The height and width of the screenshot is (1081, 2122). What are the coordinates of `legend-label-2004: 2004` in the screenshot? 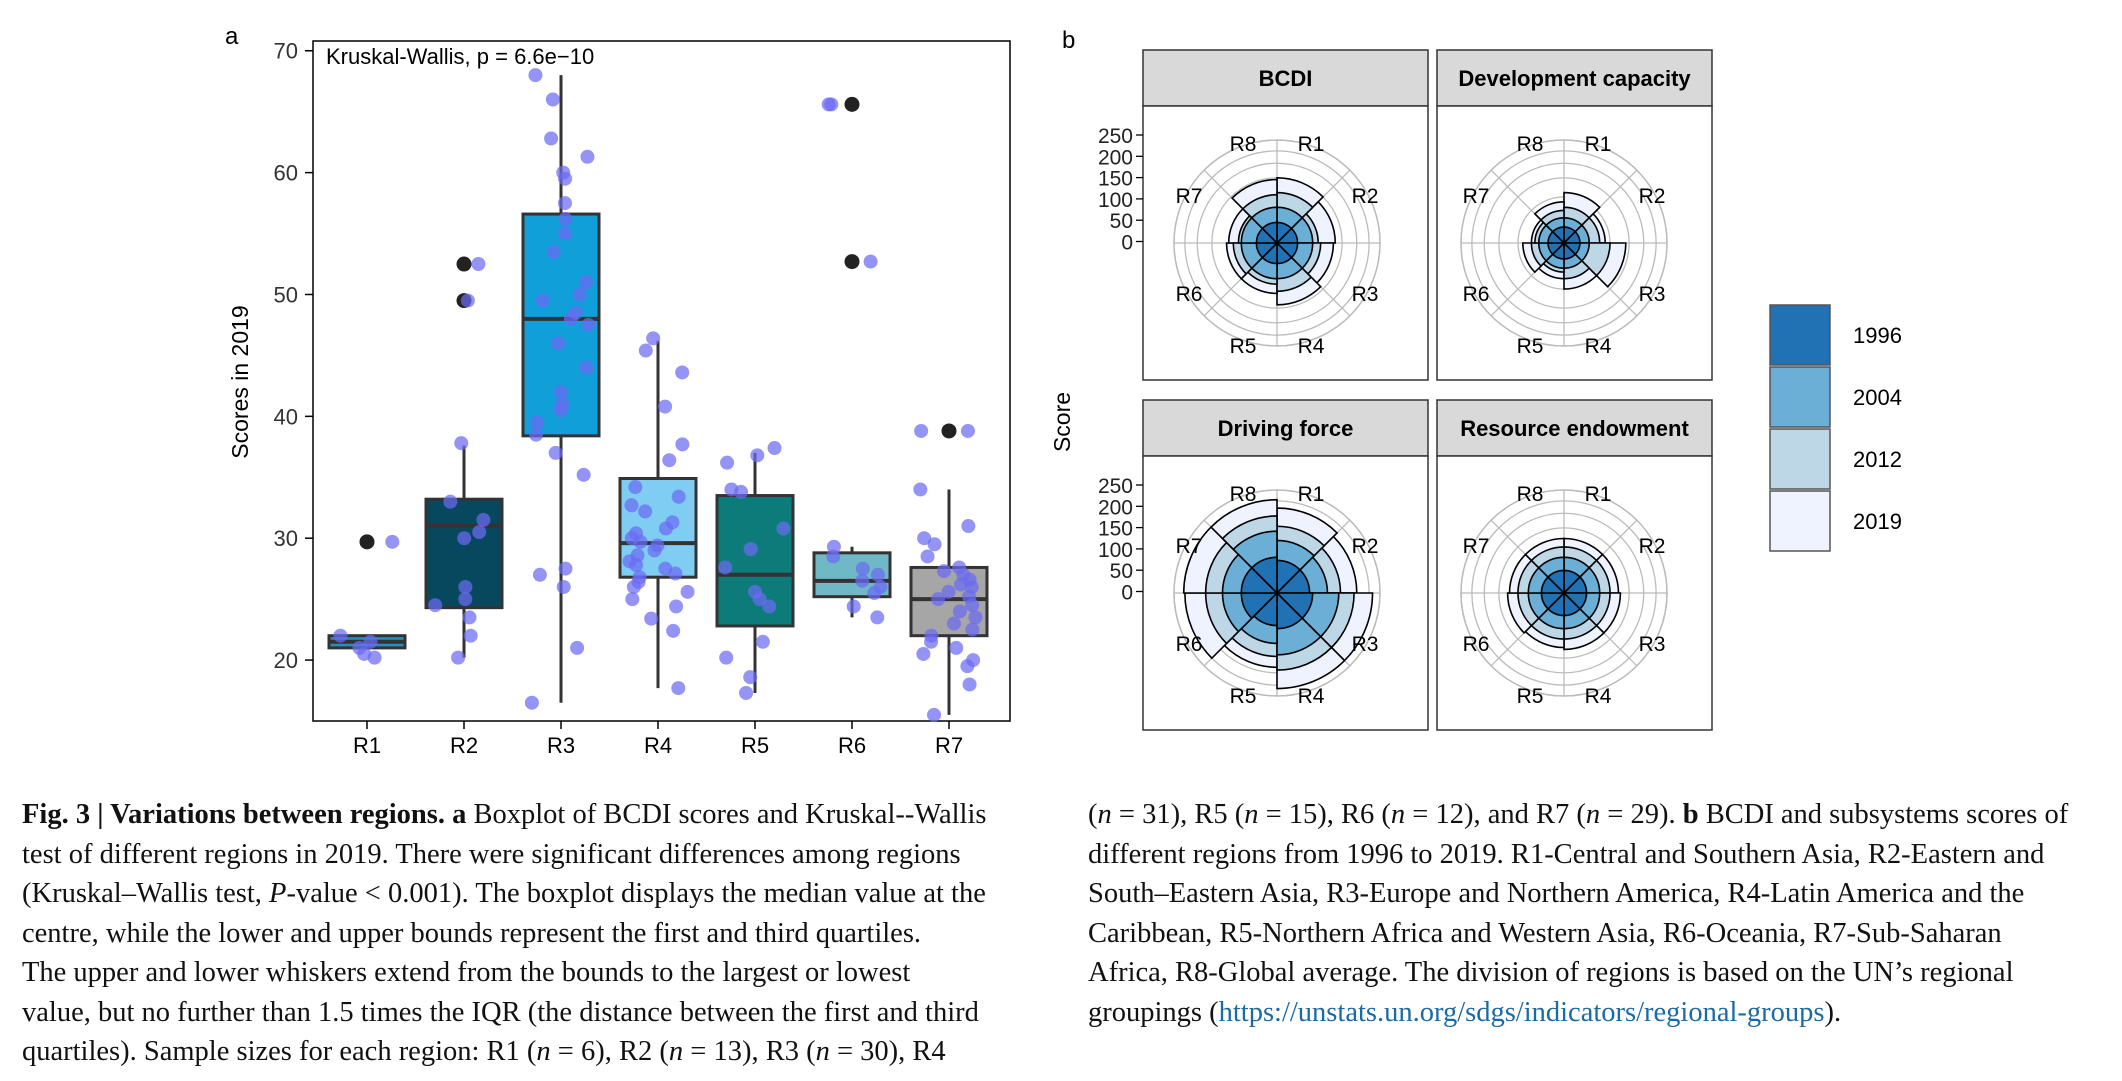 It's located at (1877, 397).